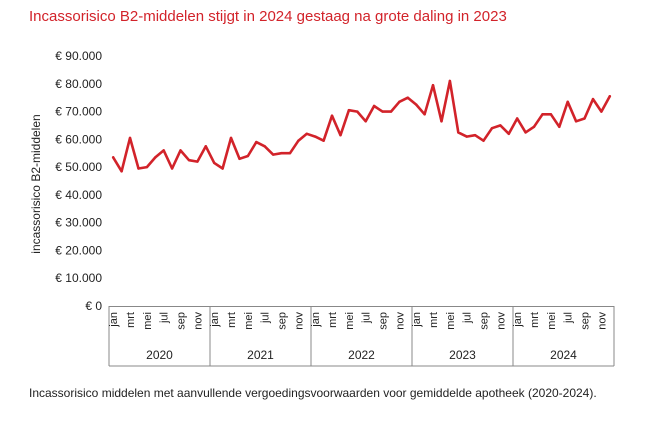  I want to click on y-tick-label: € 40.000, so click(78, 195).